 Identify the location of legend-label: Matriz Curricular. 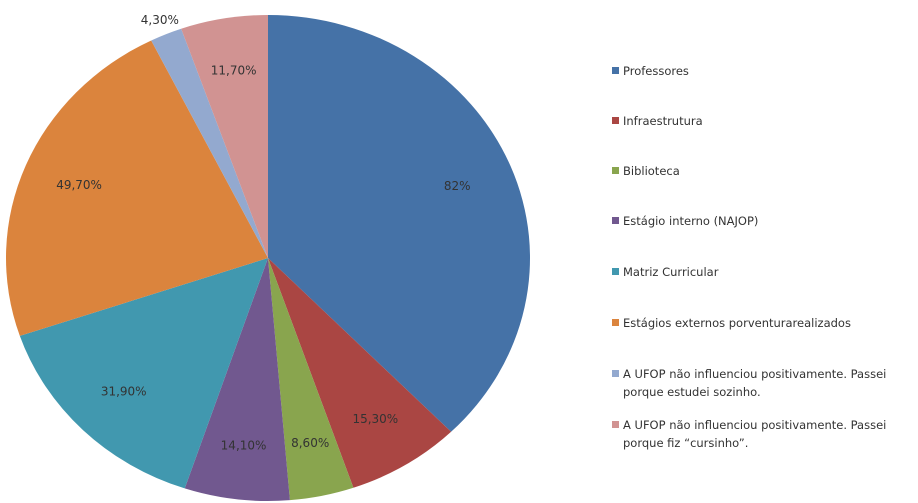
(671, 272).